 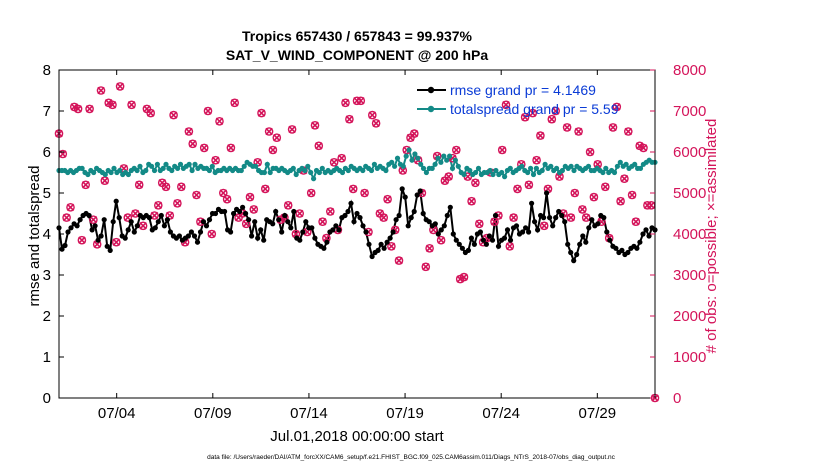 I want to click on y-right-tick-label: 1000, so click(x=689, y=357).